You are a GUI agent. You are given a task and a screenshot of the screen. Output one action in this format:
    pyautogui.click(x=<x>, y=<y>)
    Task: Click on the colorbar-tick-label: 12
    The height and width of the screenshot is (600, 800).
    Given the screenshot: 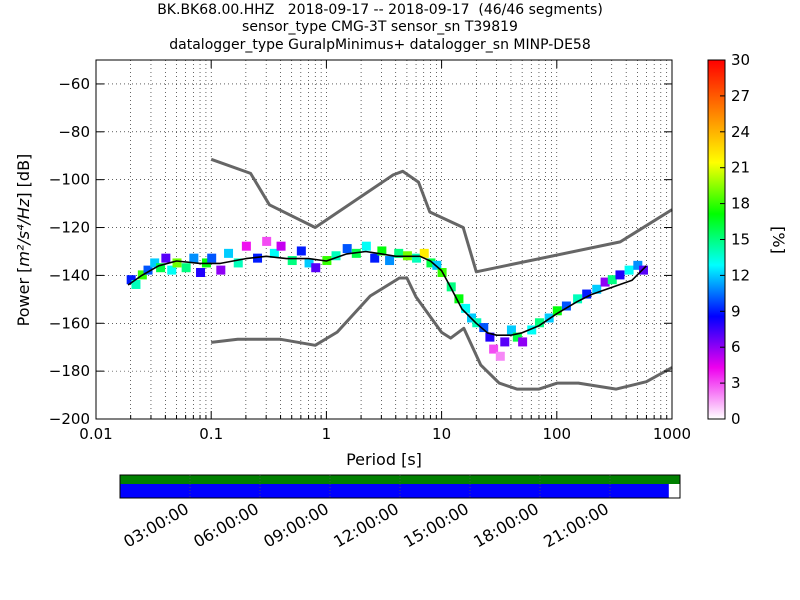 What is the action you would take?
    pyautogui.click(x=740, y=275)
    